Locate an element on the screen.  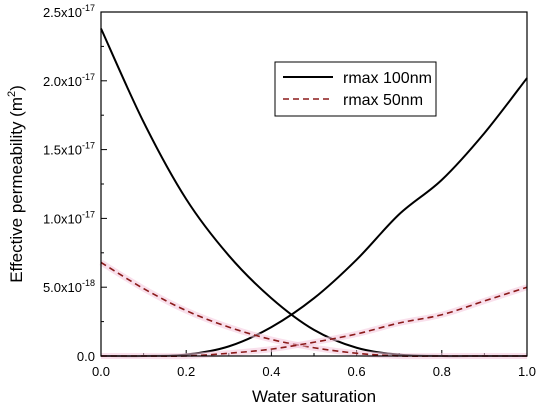
x-tick-label: 0.4 is located at coordinates (271, 371).